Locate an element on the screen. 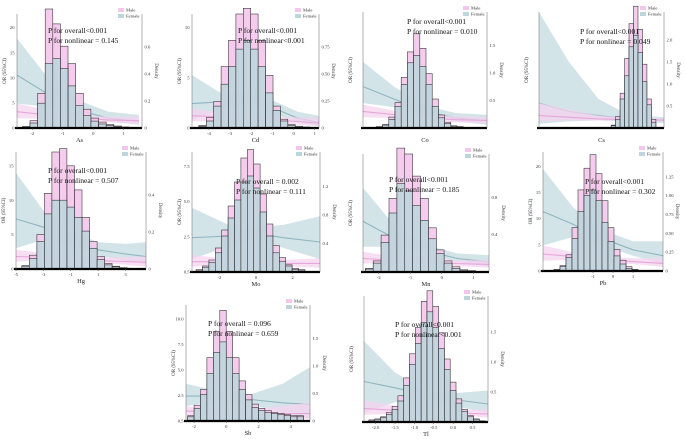 The width and height of the screenshot is (685, 439). x-axis-label: As is located at coordinates (80, 140).